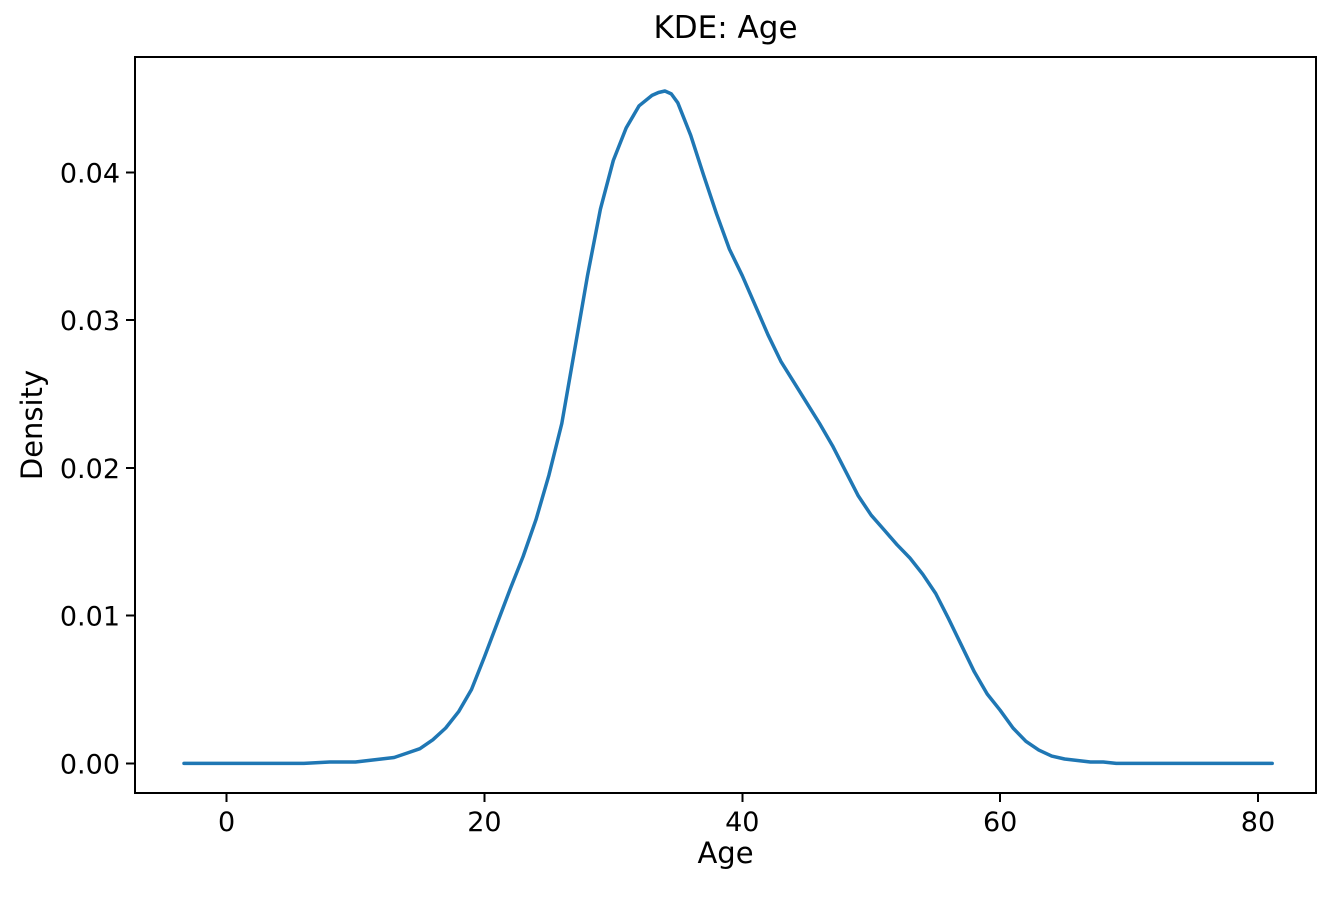 The image size is (1343, 898). I want to click on x-tick-label: 80, so click(1258, 822).